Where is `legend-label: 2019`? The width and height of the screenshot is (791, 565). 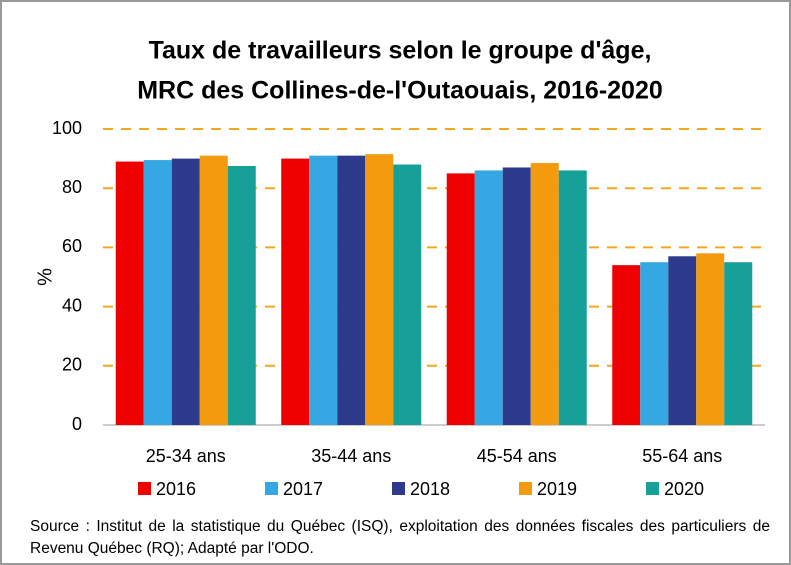 legend-label: 2019 is located at coordinates (557, 489).